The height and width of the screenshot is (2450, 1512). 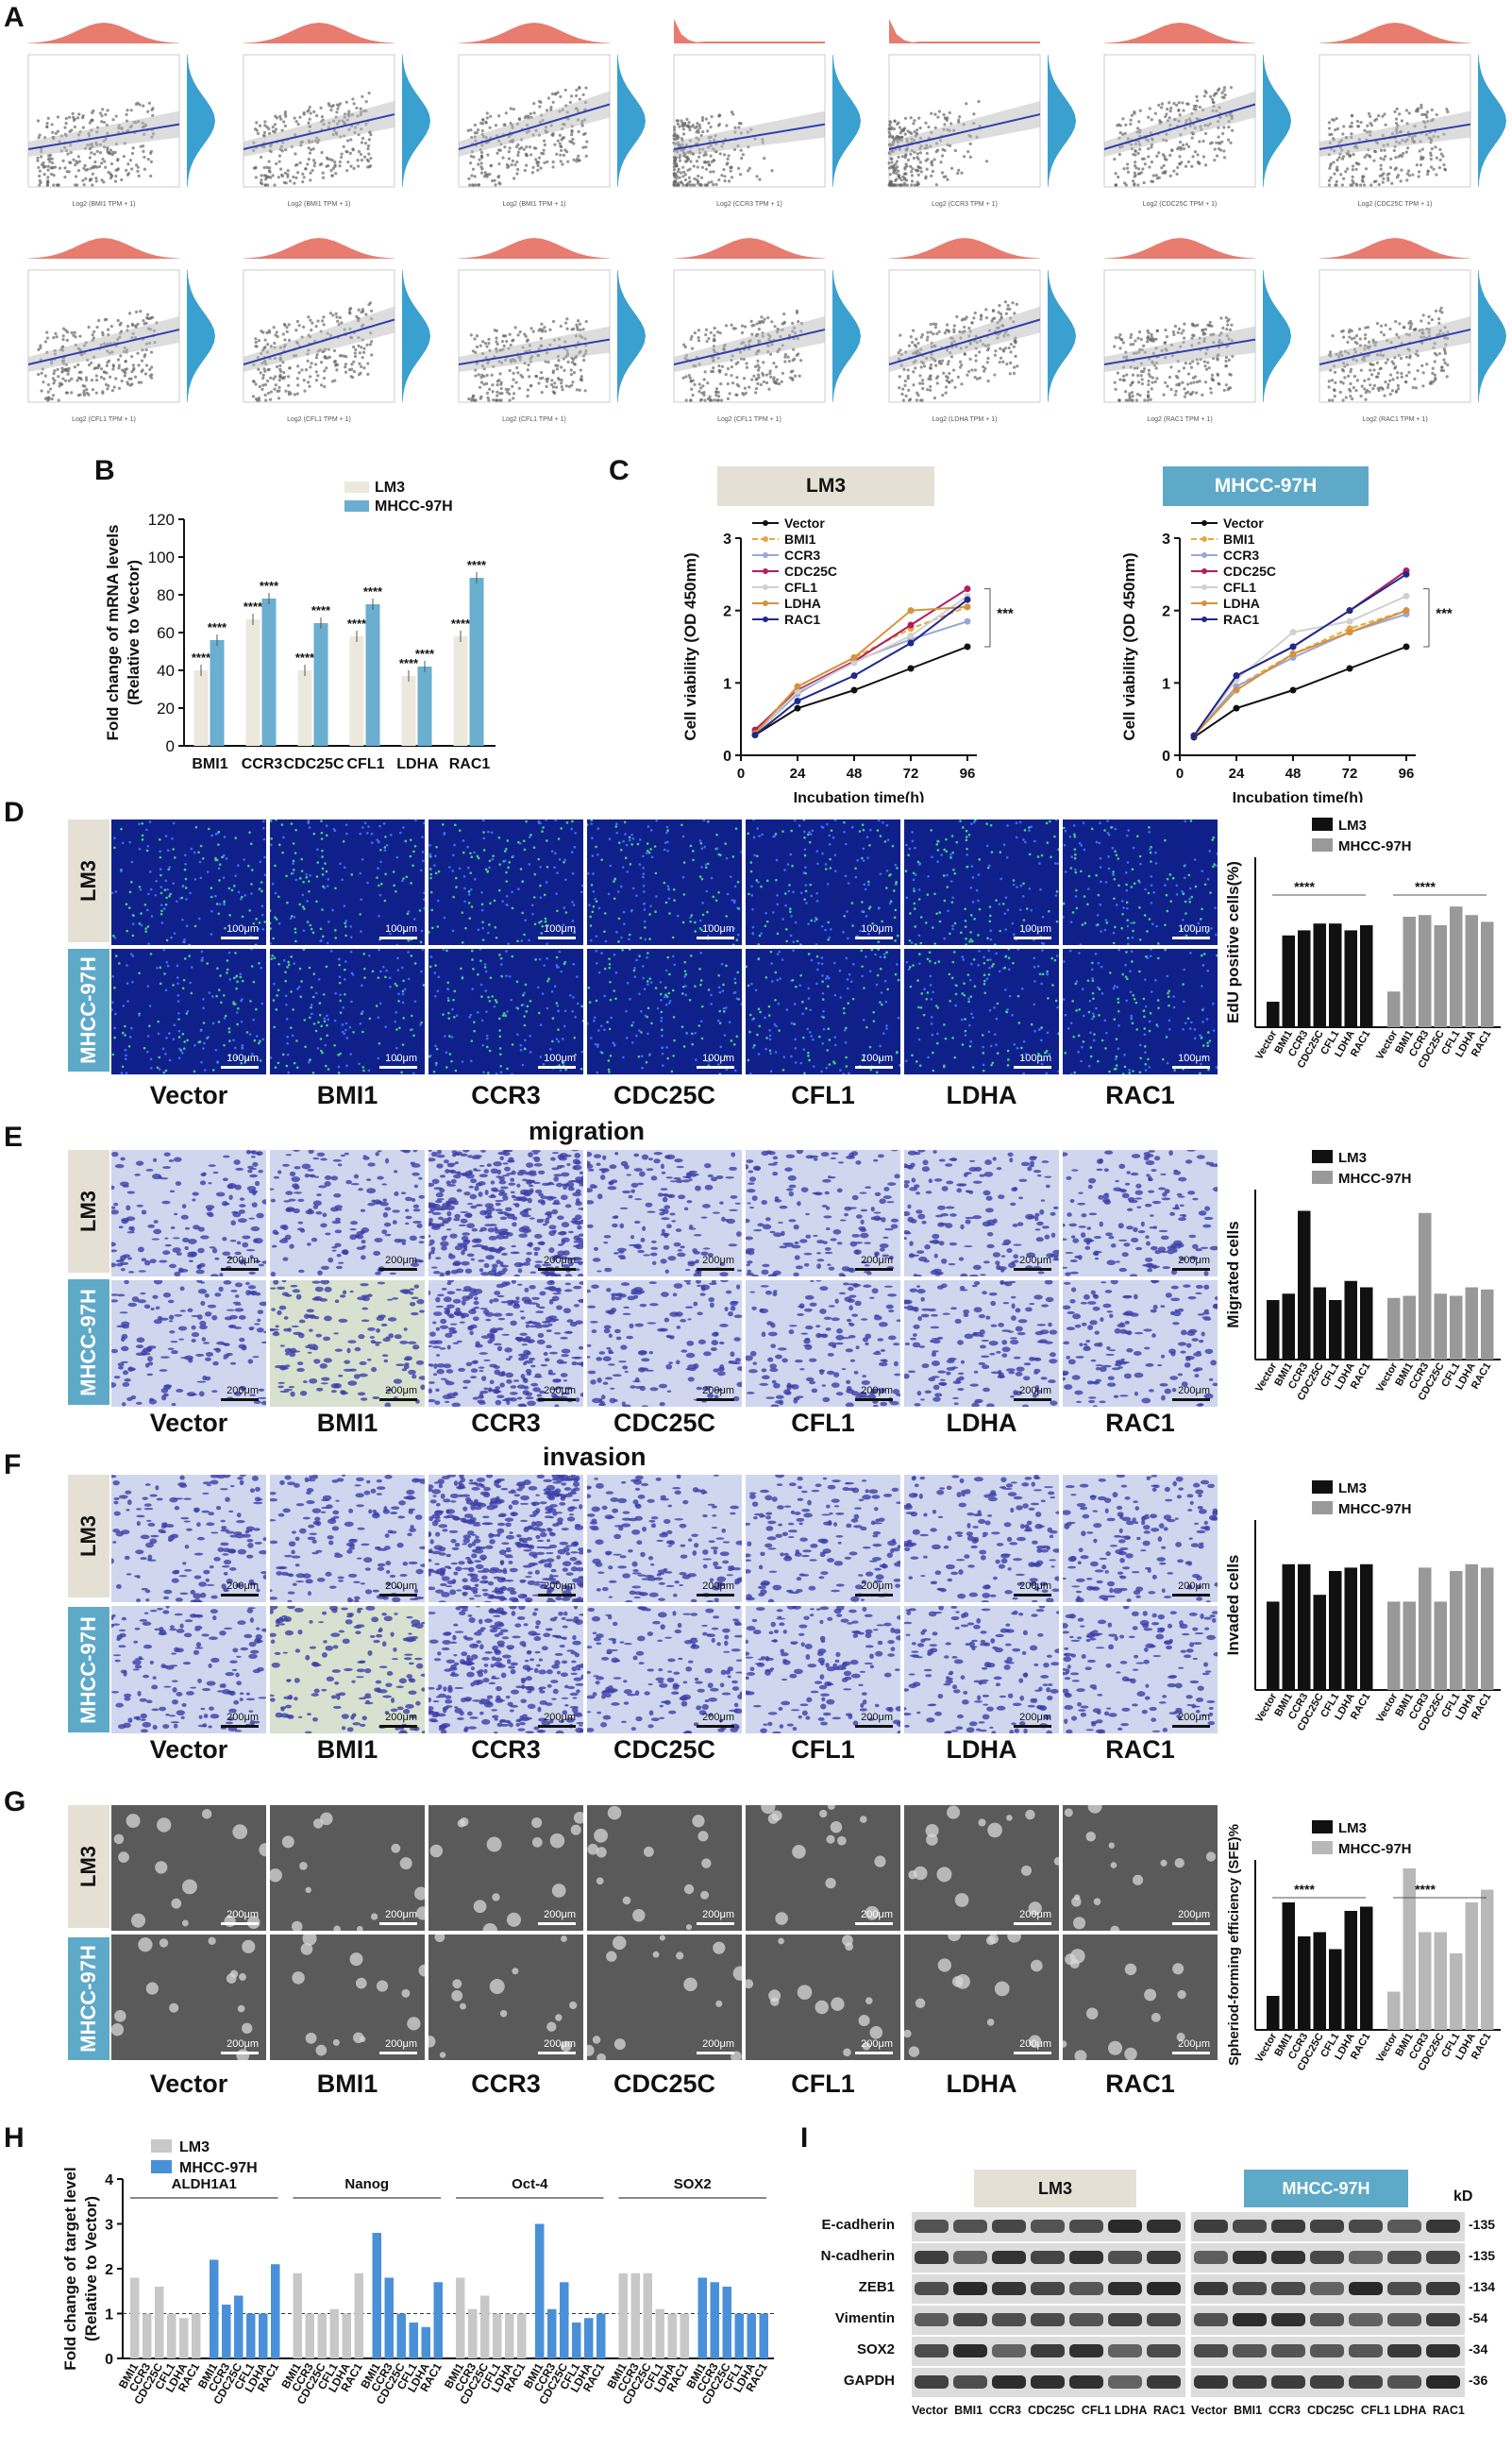 I want to click on x-axis-label: Log2 (BMI1 TPM + 1), so click(x=534, y=205).